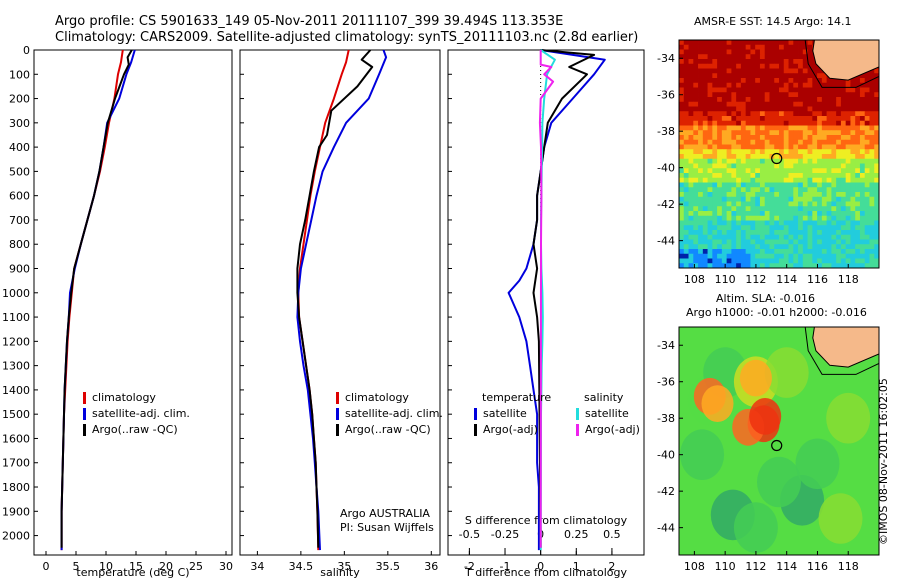  What do you see at coordinates (132, 572) in the screenshot?
I see `x-axis-label: temperature (deg C)` at bounding box center [132, 572].